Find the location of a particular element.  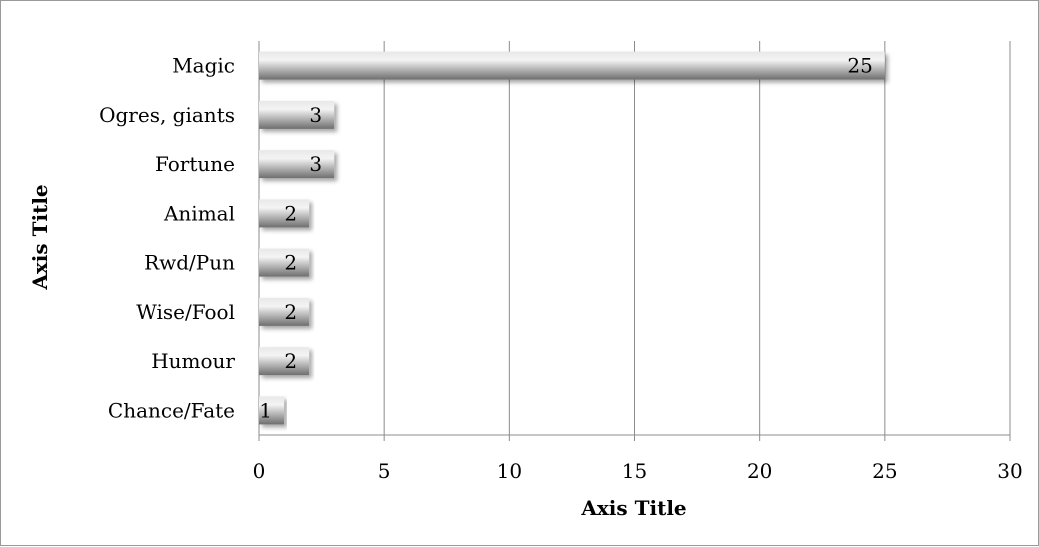

category-label: Humour is located at coordinates (193, 361).